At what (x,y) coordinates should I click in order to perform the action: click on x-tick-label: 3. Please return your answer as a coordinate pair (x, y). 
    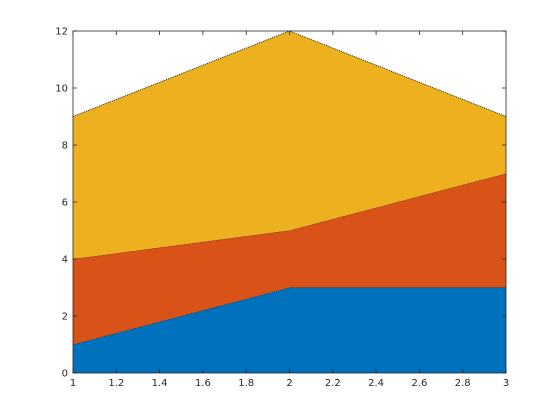
    Looking at the image, I should click on (506, 383).